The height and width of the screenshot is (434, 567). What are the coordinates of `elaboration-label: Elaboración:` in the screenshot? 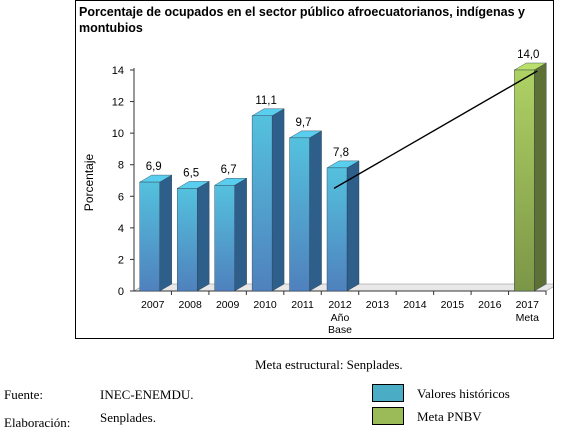 It's located at (37, 422).